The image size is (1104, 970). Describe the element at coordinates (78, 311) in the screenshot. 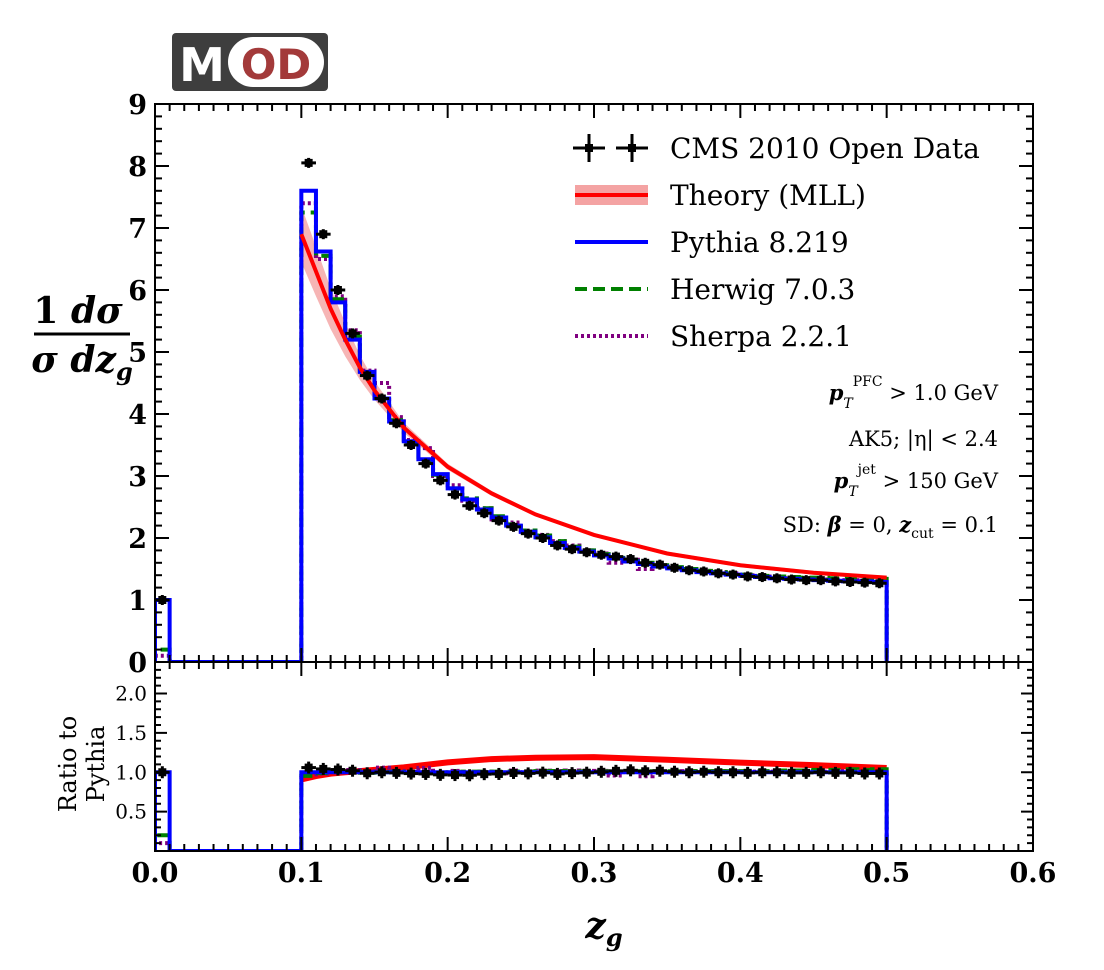

I see `svg-text: 1 dσ` at that location.